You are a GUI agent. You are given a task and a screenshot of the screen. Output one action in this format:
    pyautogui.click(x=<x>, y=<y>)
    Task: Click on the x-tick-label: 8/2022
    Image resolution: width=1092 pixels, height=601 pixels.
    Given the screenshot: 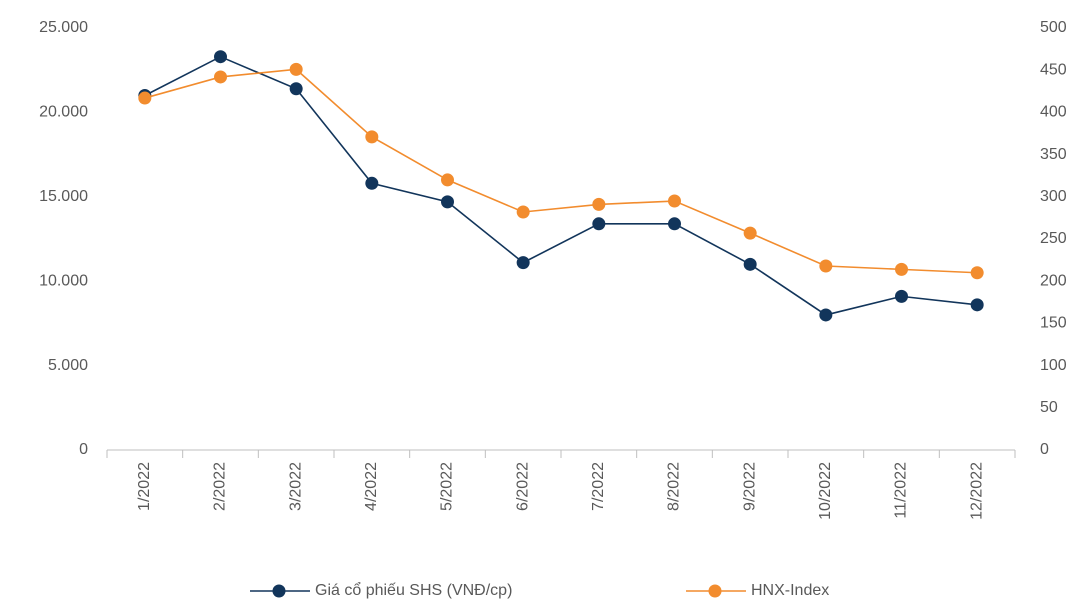 What is the action you would take?
    pyautogui.click(x=674, y=486)
    